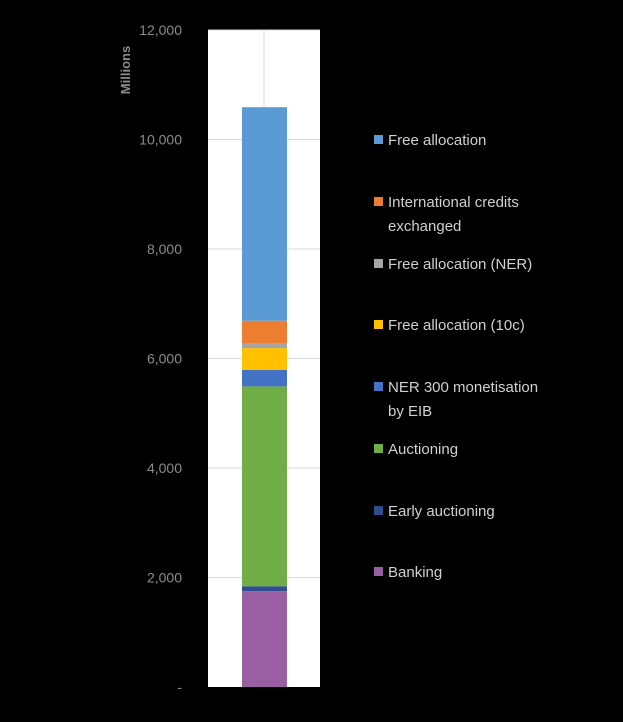  I want to click on legend-label: Free allocation (10c), so click(456, 325).